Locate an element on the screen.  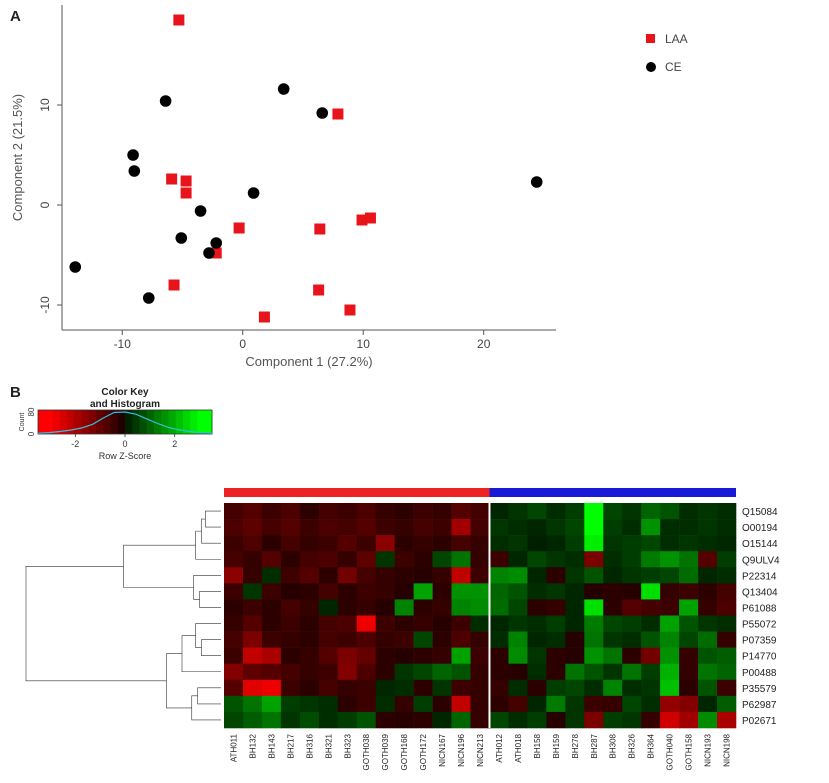
group-bar-ce is located at coordinates (612, 492).